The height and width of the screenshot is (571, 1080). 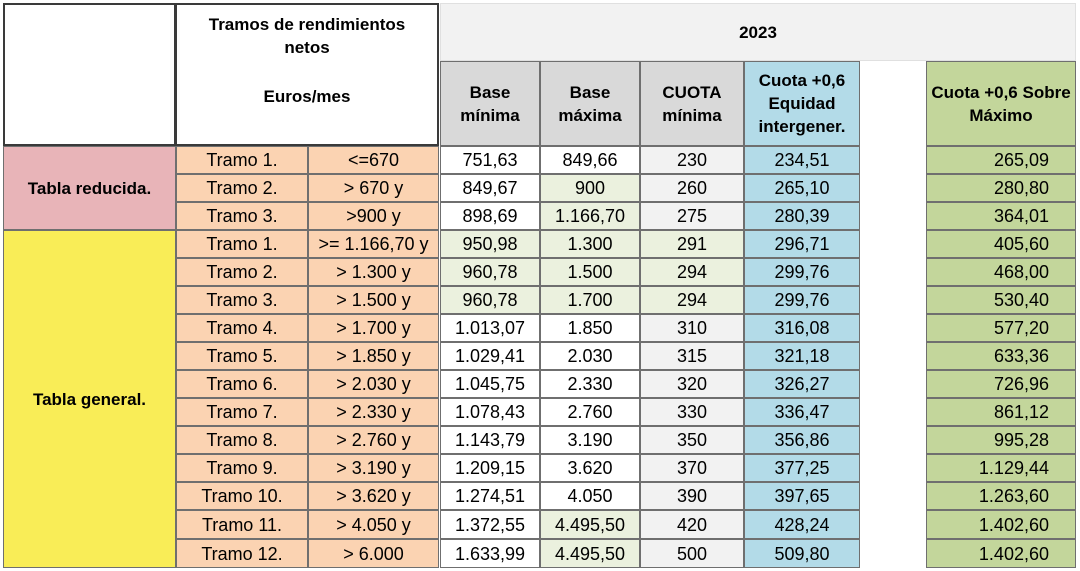 I want to click on base-maxima-cell: 1.300, so click(x=590, y=244).